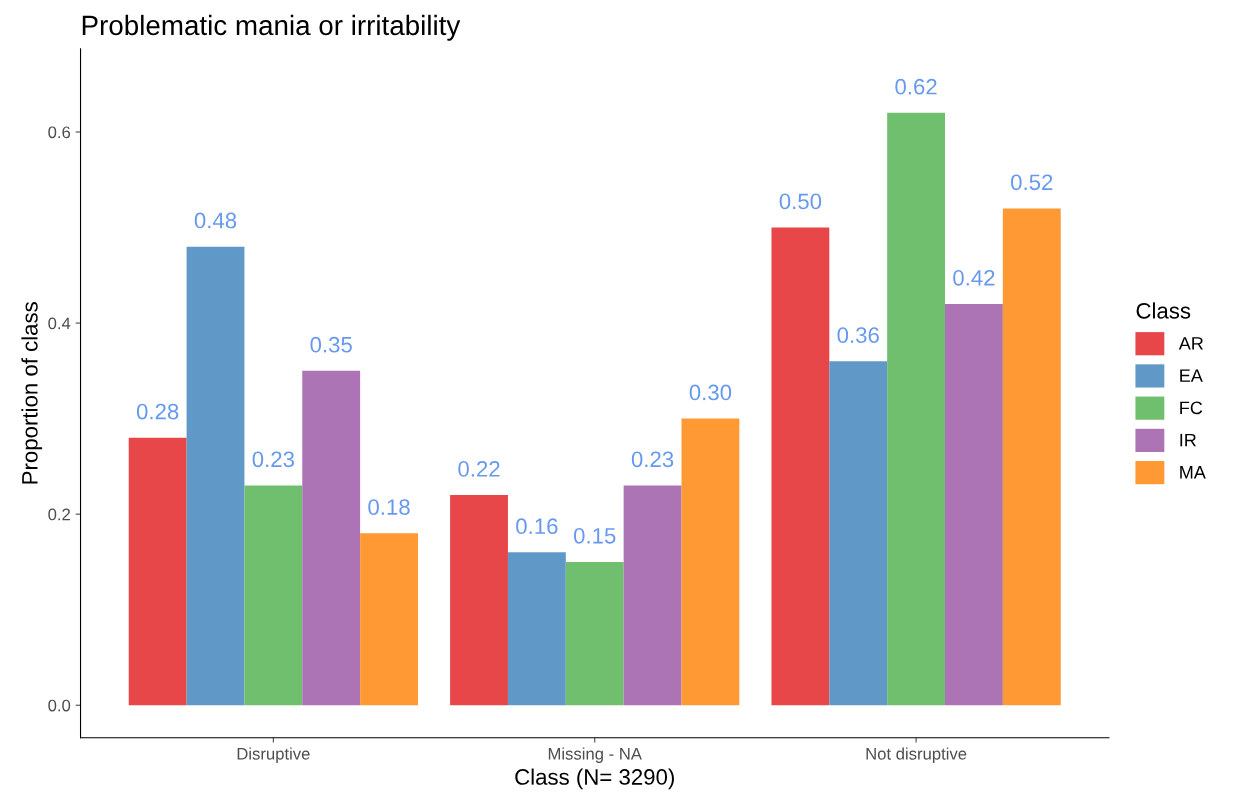 This screenshot has width=1239, height=801. Describe the element at coordinates (916, 86) in the screenshot. I see `data-label: 0.62` at that location.